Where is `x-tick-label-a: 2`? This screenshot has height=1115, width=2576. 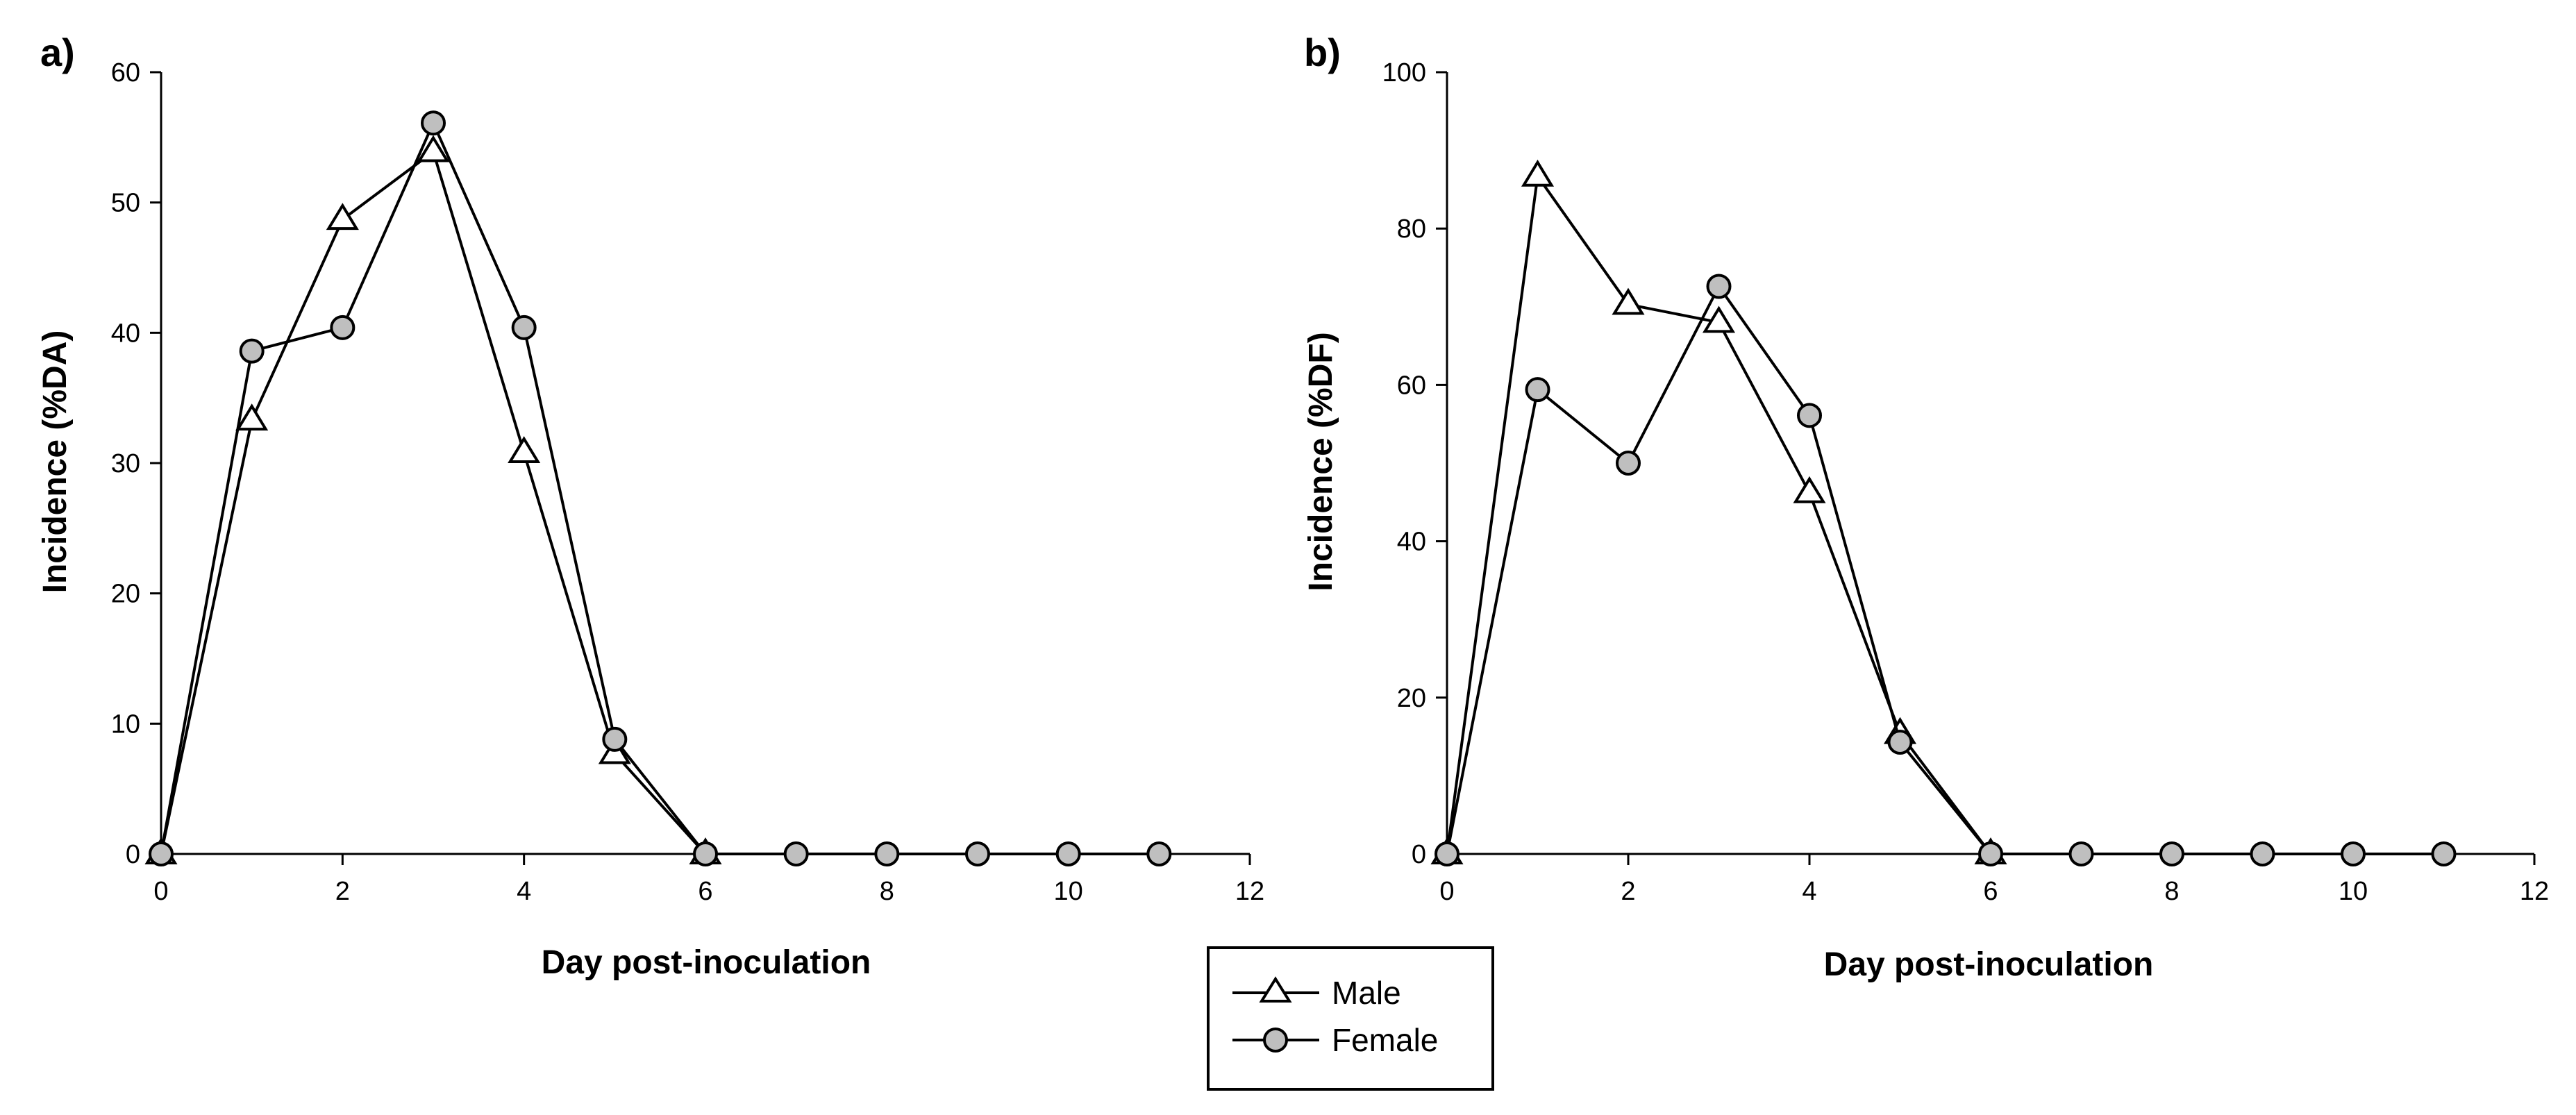
x-tick-label-a: 2 is located at coordinates (342, 891).